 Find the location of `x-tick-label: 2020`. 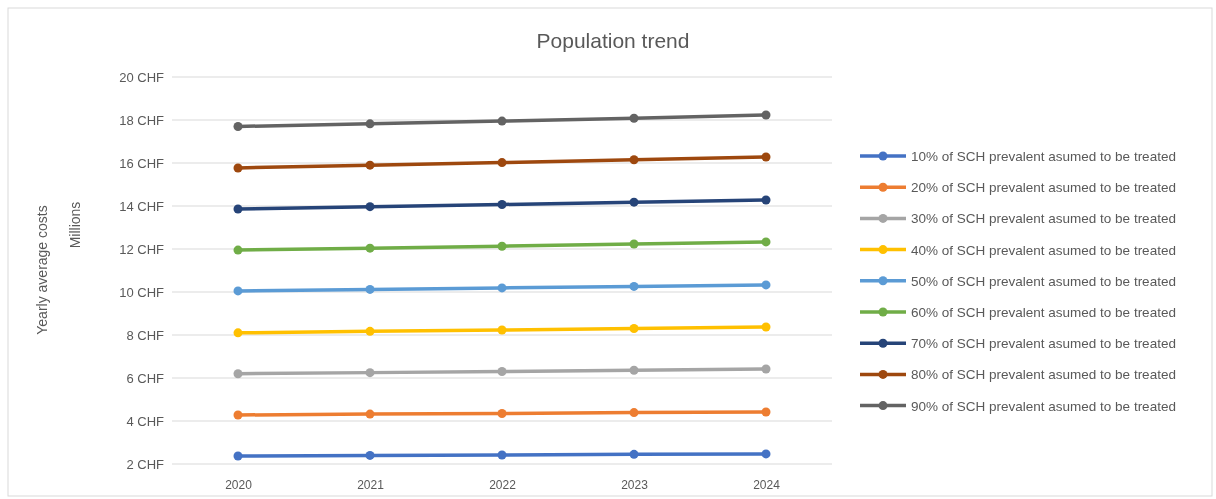

x-tick-label: 2020 is located at coordinates (239, 484).